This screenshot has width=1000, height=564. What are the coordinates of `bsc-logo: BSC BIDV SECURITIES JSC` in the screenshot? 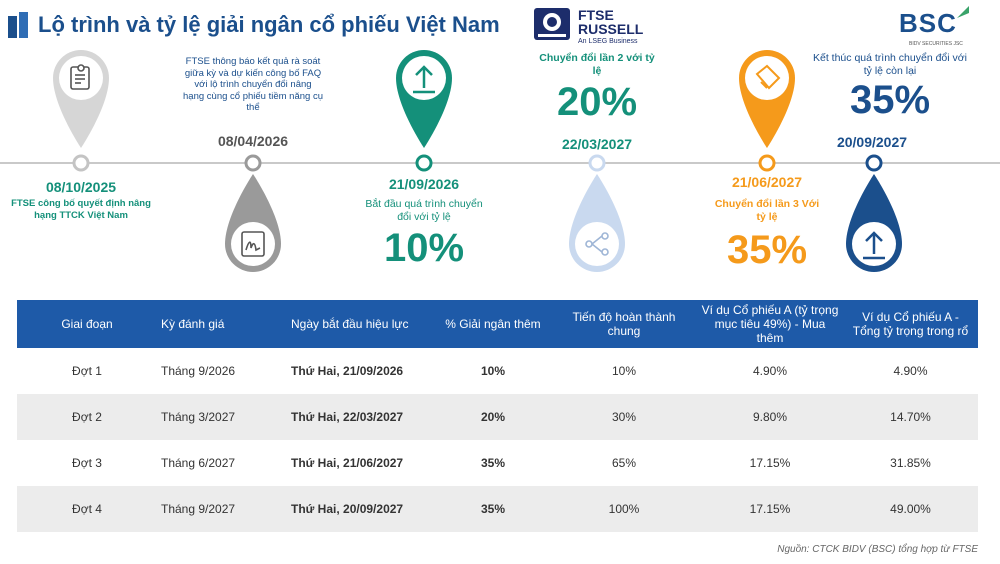 It's located at (935, 26).